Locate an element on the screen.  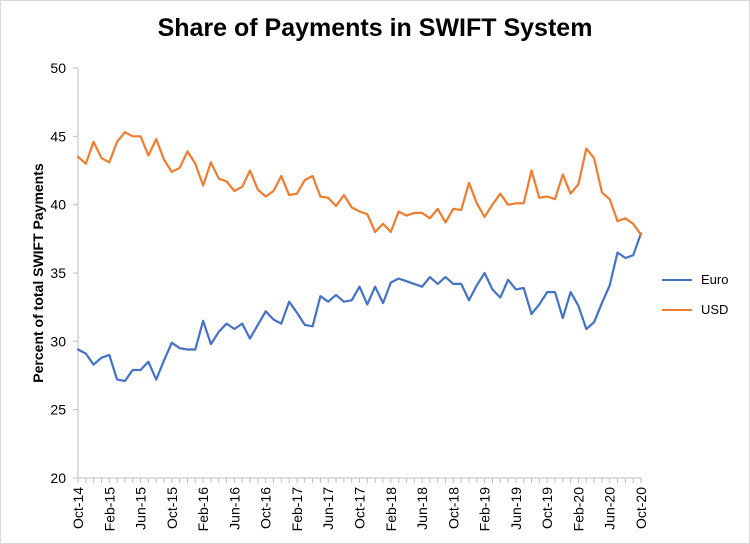
y-tick-label-30: 30 is located at coordinates (58, 341).